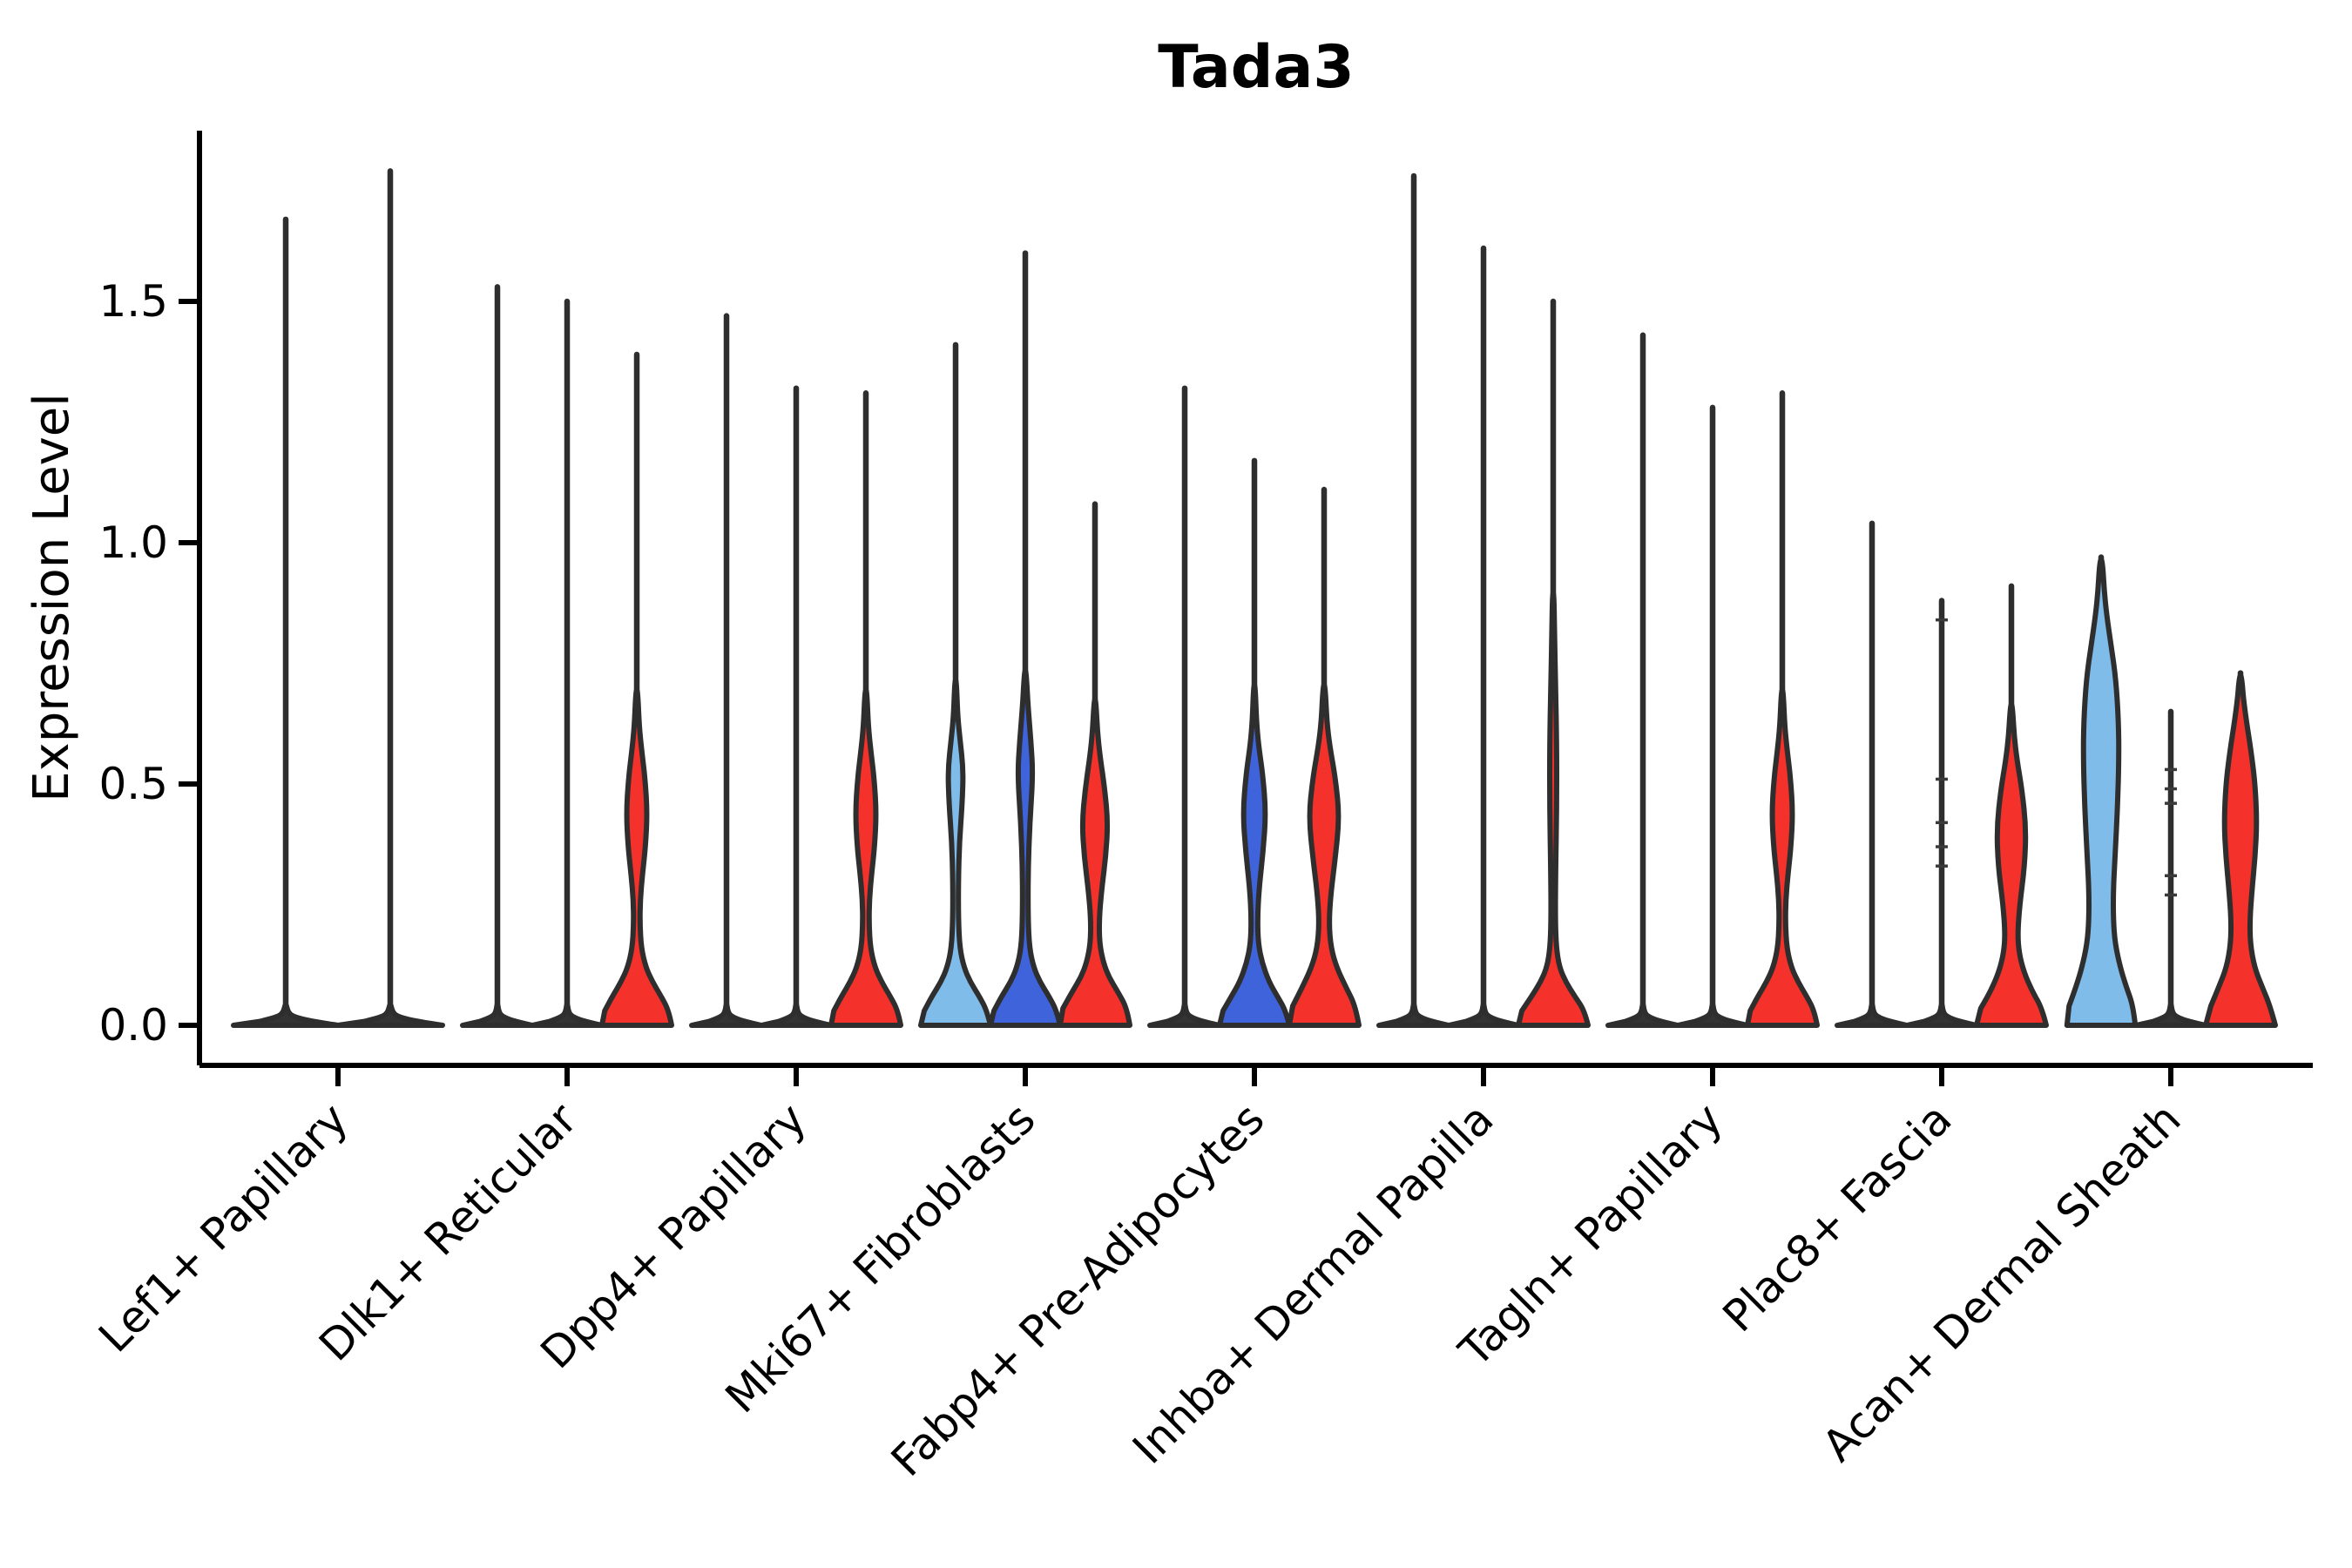 The image size is (2352, 1568). I want to click on violin-body-5-1-dark, so click(1483, 1015).